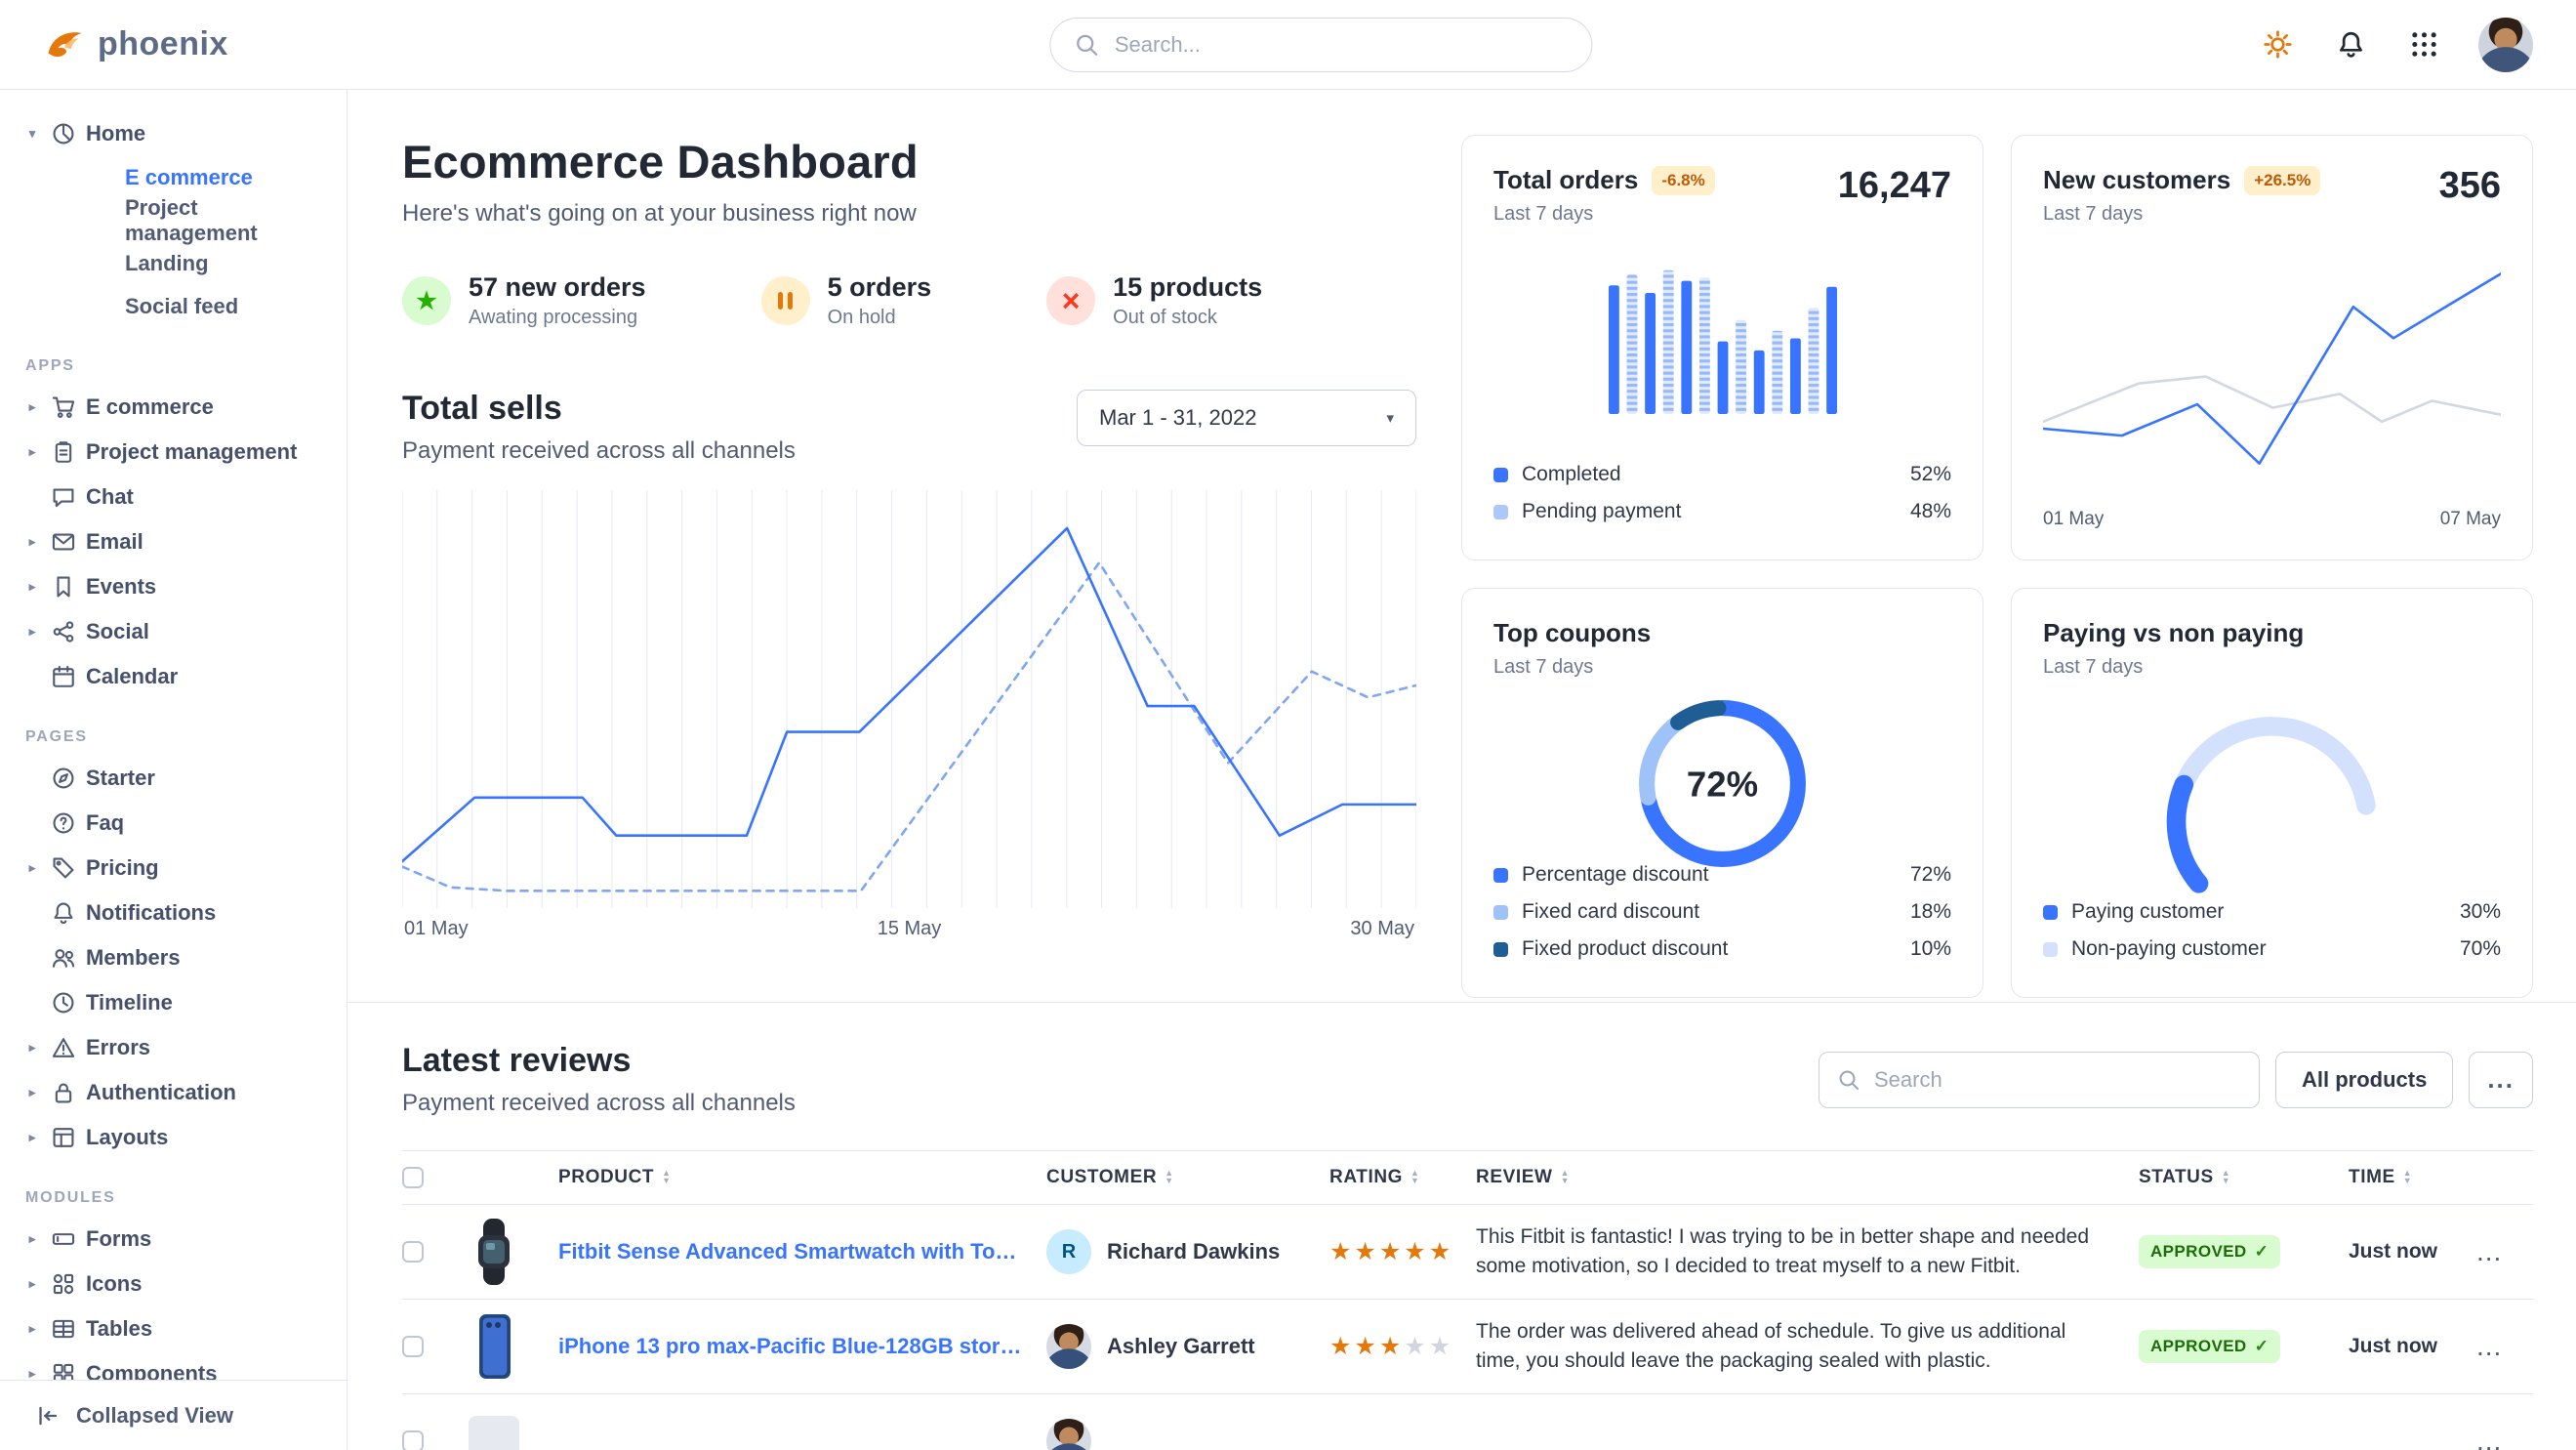 This screenshot has width=2576, height=1450. Describe the element at coordinates (189, 177) in the screenshot. I see `sidebar-item-e-commerce: E commerce` at that location.